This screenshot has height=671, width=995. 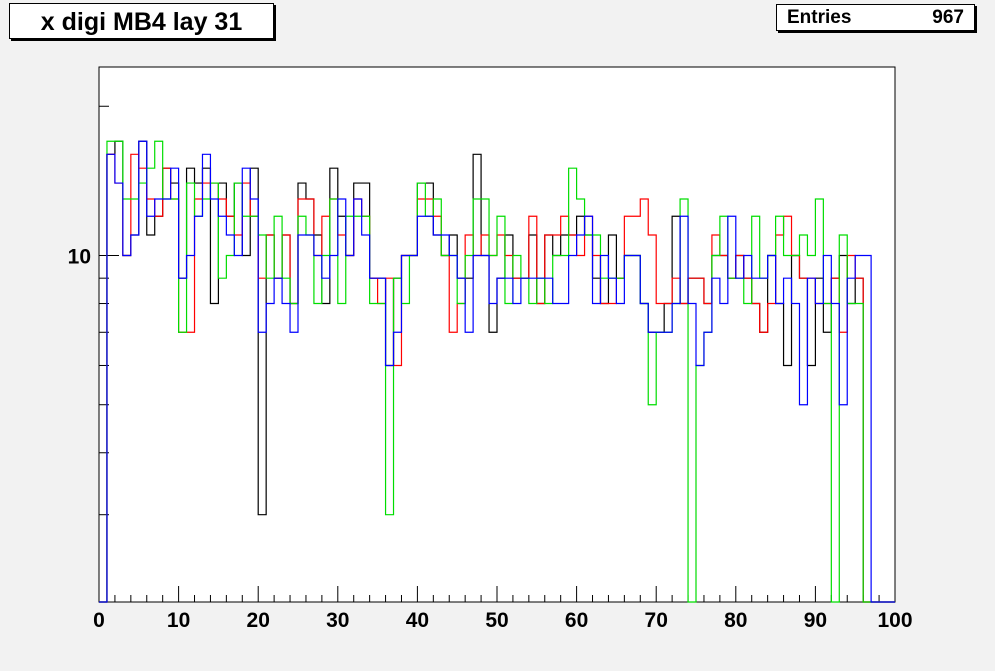 What do you see at coordinates (576, 620) in the screenshot?
I see `x-tick-label: 60` at bounding box center [576, 620].